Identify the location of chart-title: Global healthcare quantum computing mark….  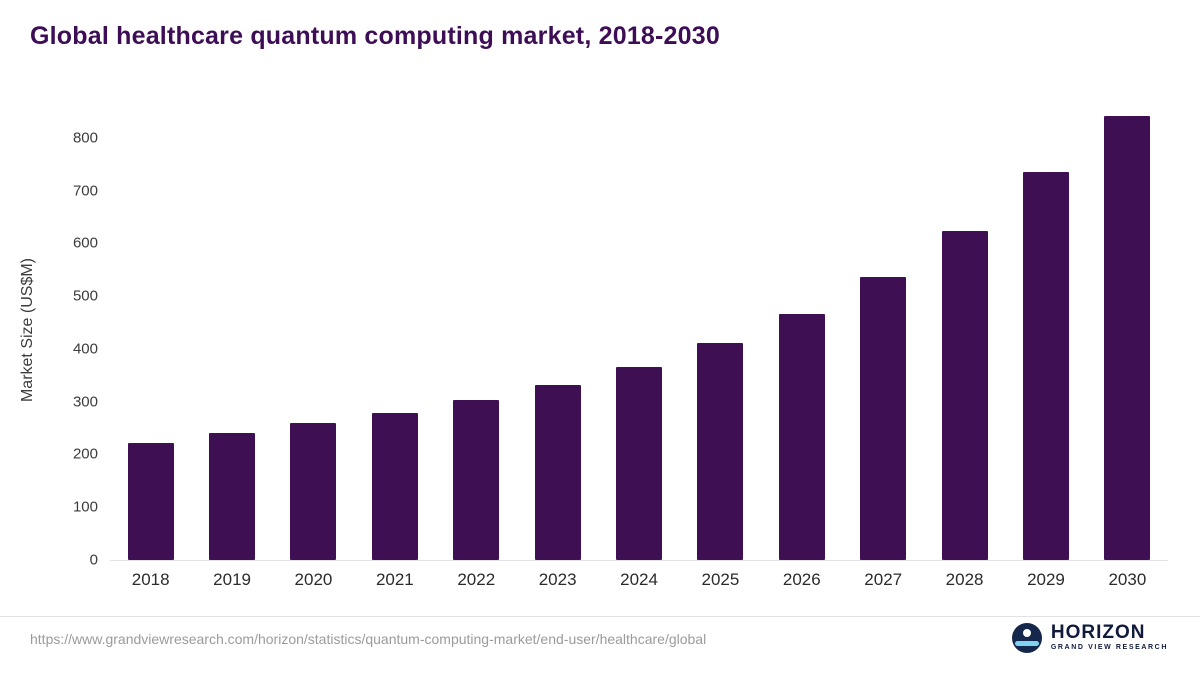
(375, 36).